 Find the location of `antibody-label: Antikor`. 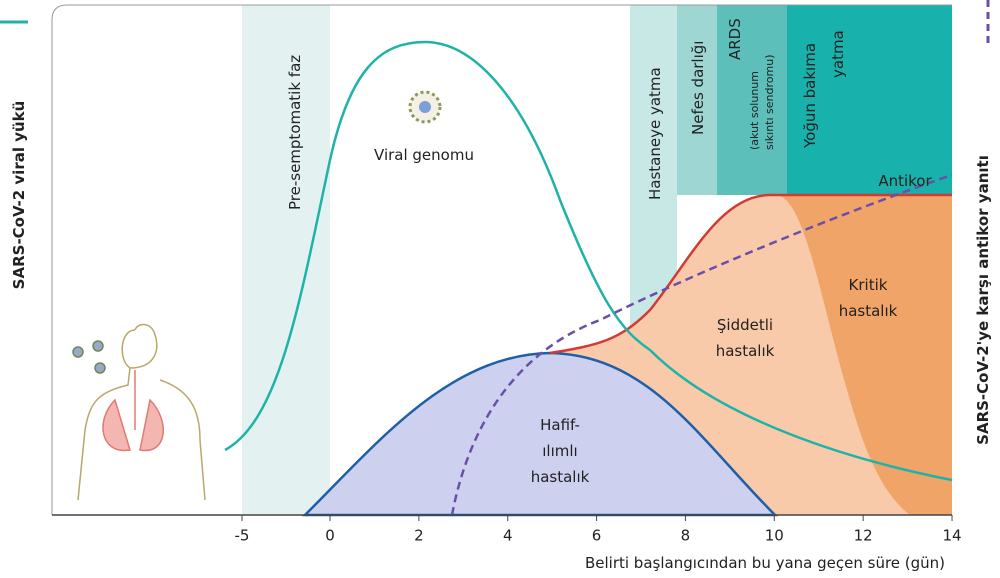

antibody-label: Antikor is located at coordinates (905, 181).